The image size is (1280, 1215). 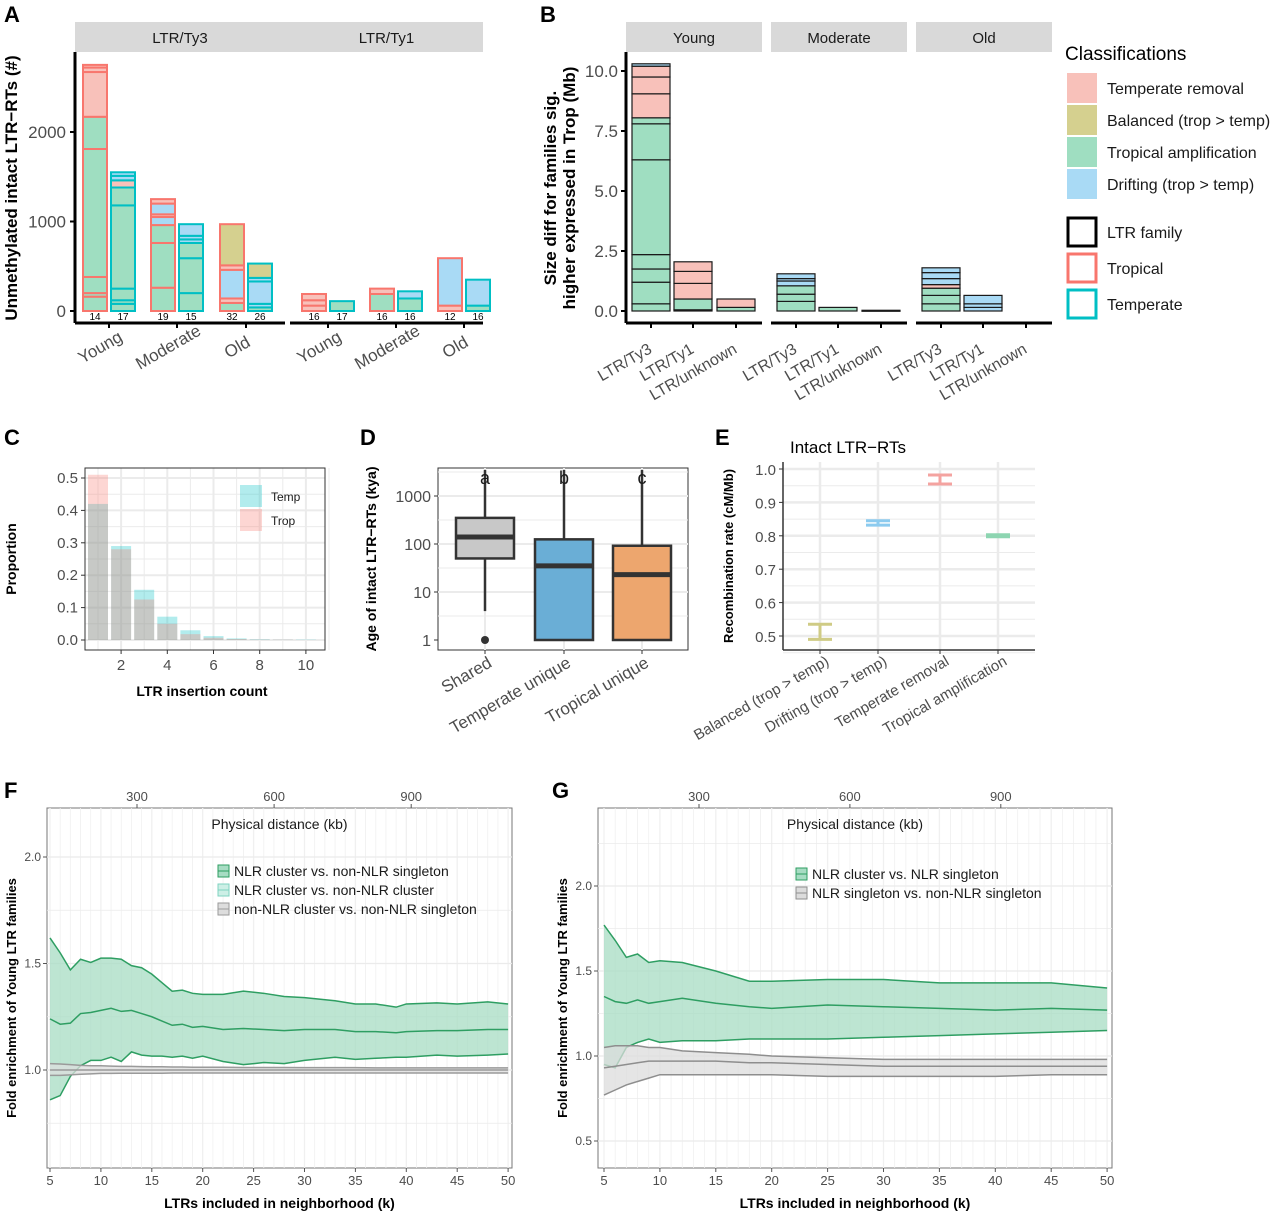 What do you see at coordinates (47, 222) in the screenshot?
I see `y-tick-label: 1000` at bounding box center [47, 222].